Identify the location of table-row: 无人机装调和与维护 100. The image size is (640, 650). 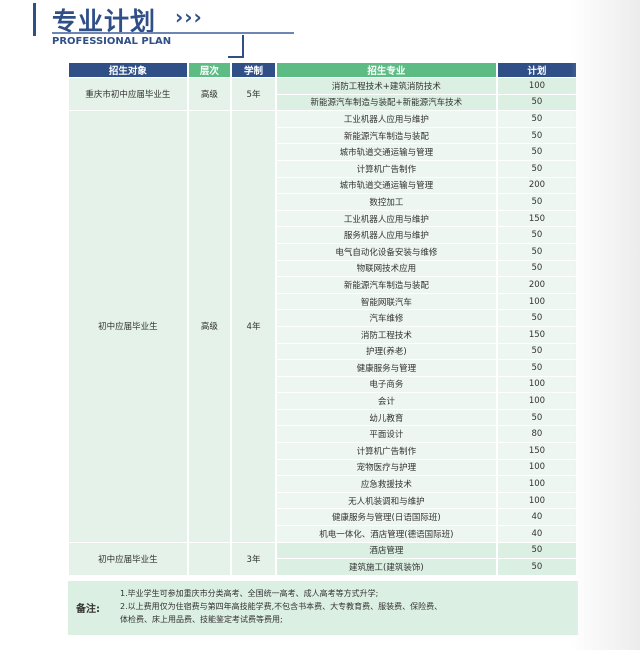
(322, 500).